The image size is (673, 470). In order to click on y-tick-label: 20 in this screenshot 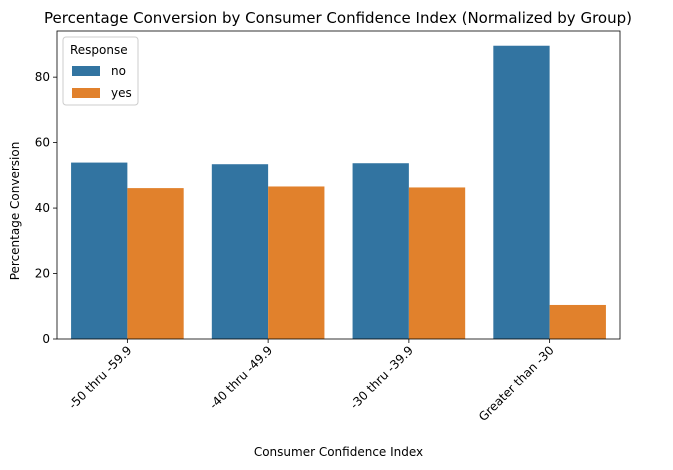, I will do `click(42, 274)`.